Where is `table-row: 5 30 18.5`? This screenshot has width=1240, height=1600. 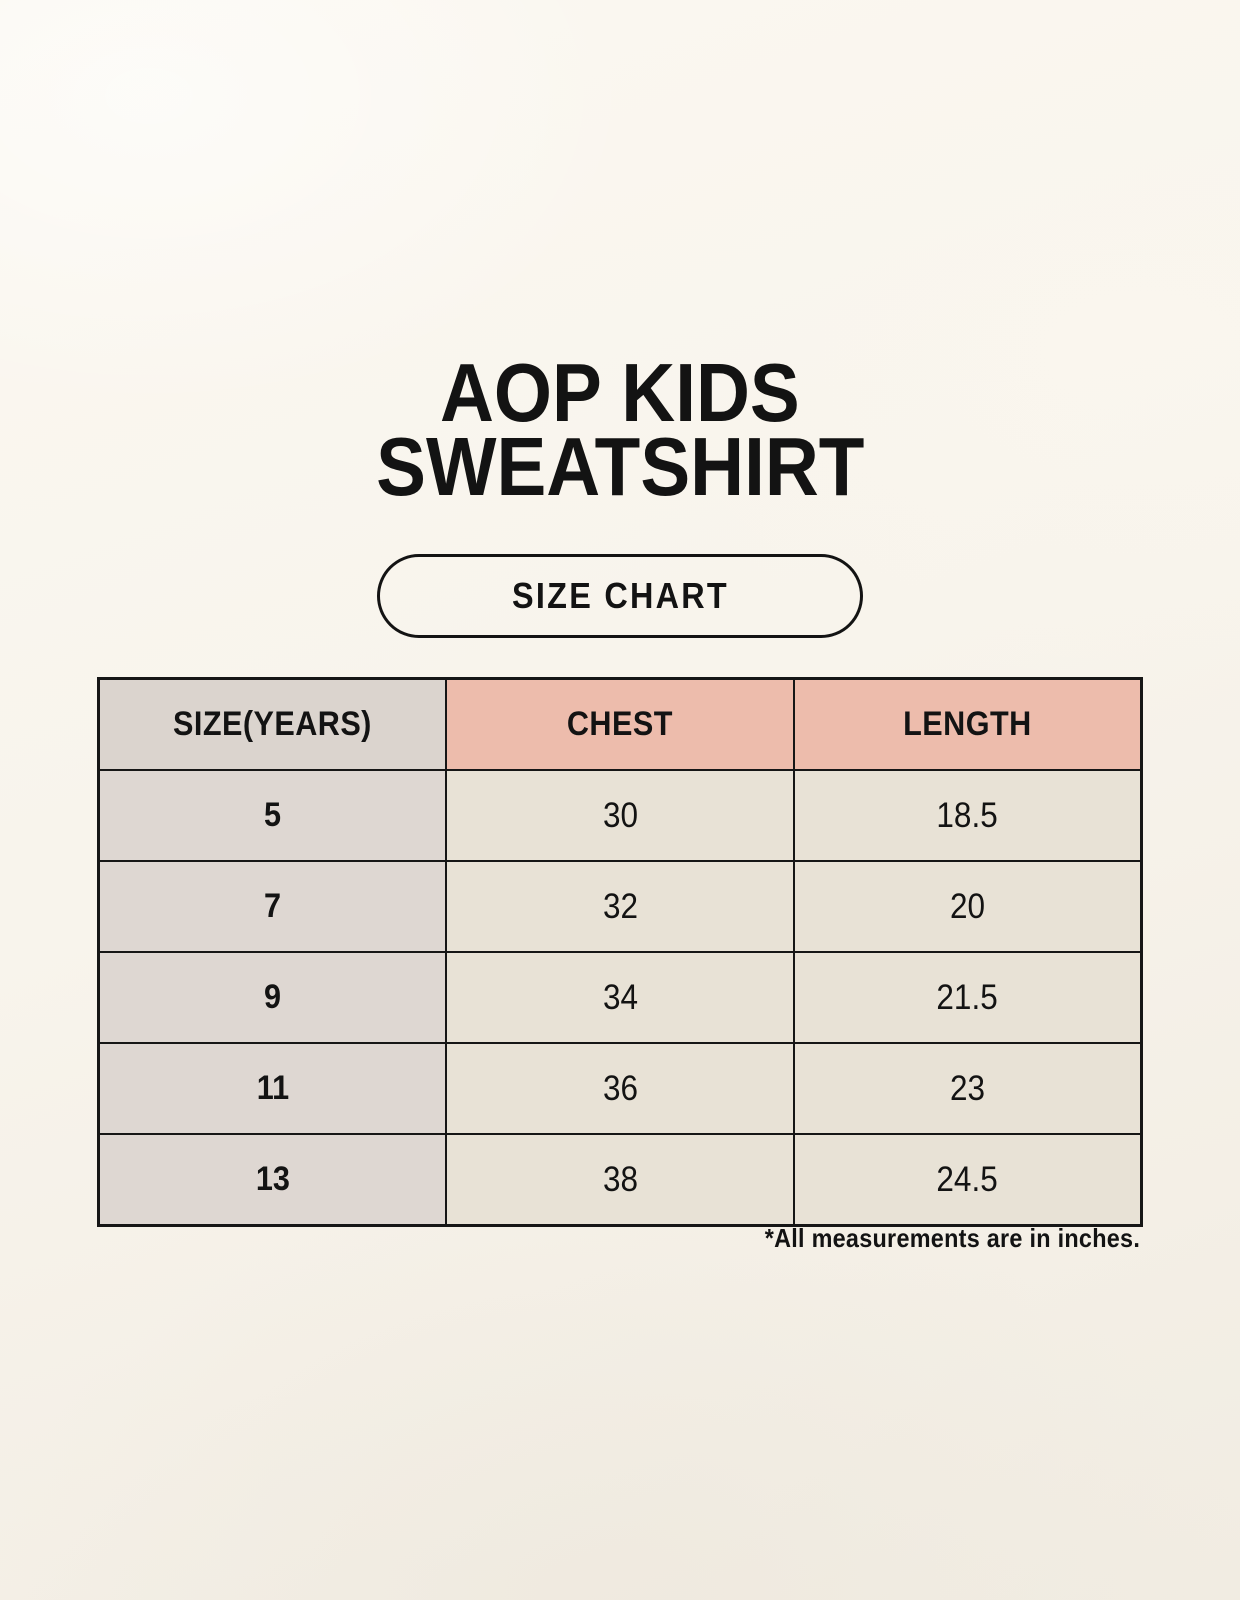 table-row: 5 30 18.5 is located at coordinates (620, 815).